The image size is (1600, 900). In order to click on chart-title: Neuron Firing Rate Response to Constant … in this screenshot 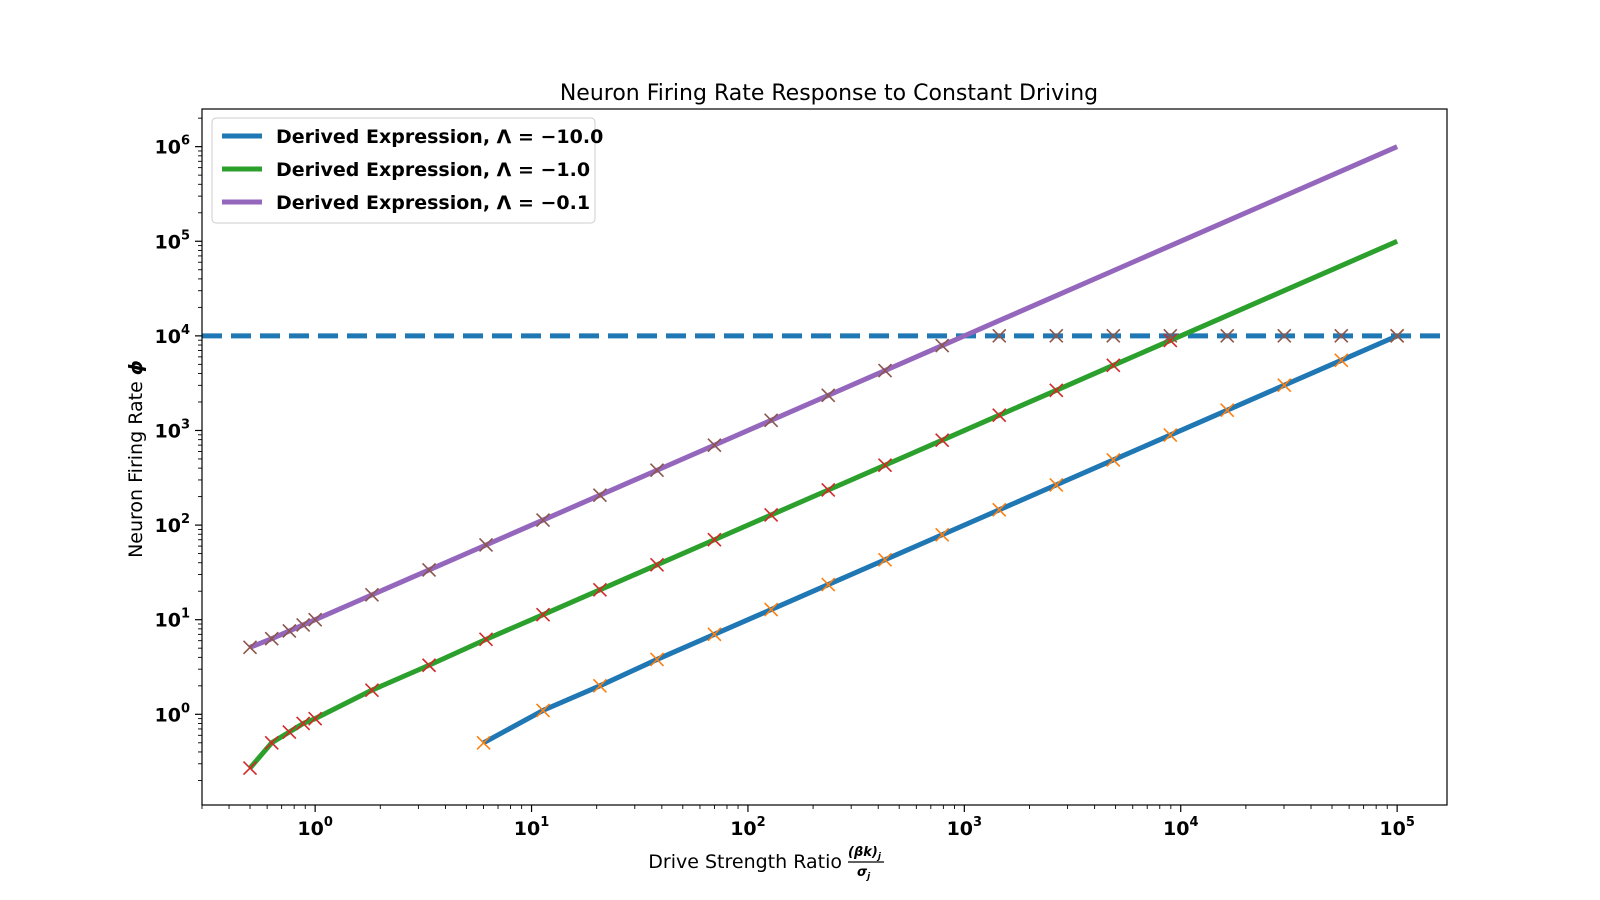, I will do `click(829, 93)`.